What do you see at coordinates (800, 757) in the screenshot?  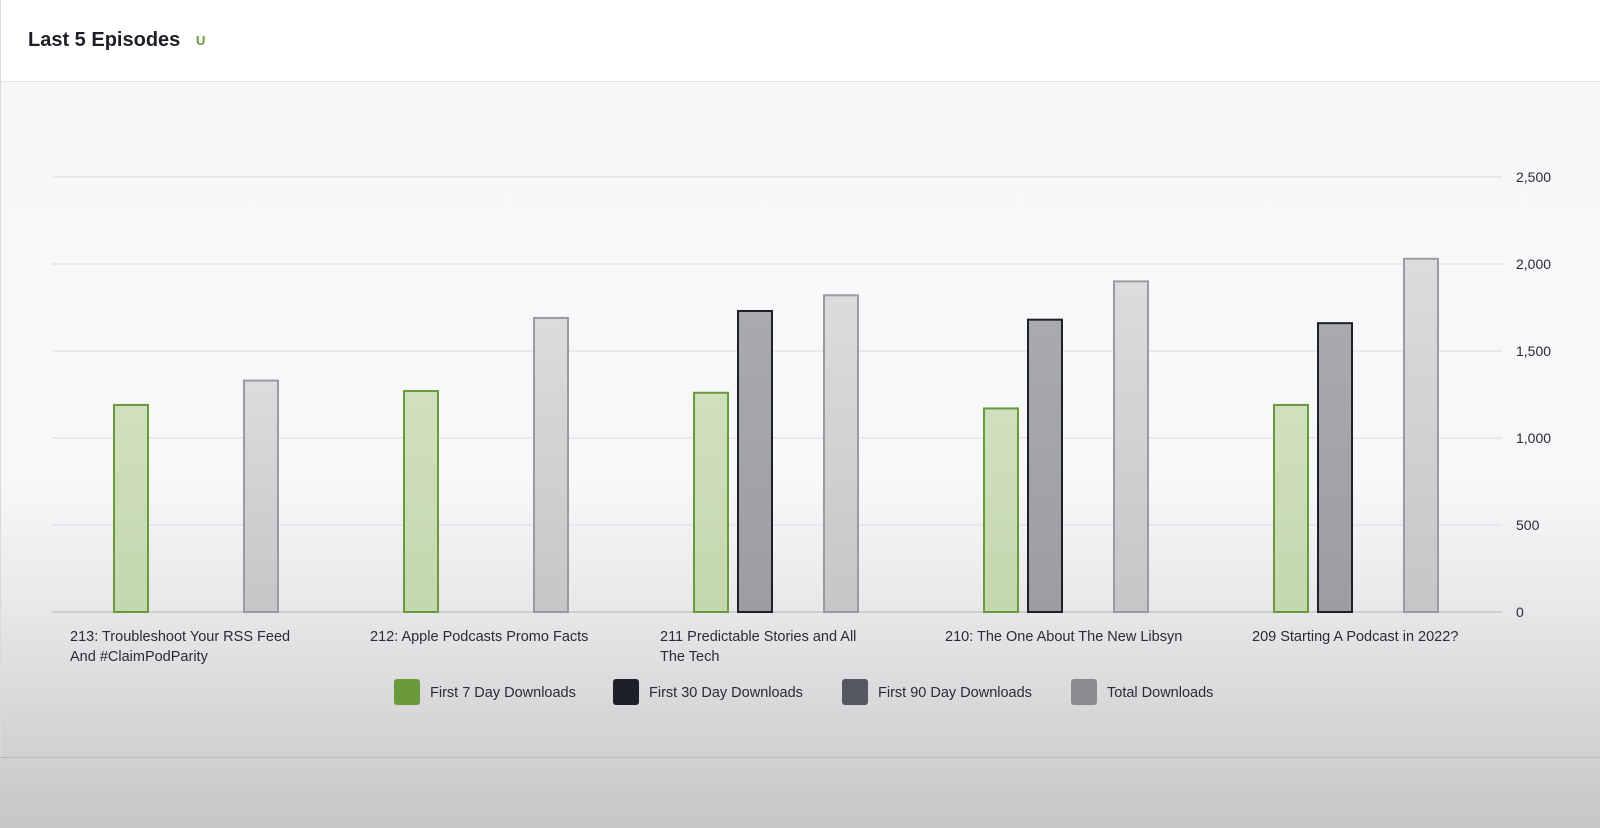 I see `footer-divider` at bounding box center [800, 757].